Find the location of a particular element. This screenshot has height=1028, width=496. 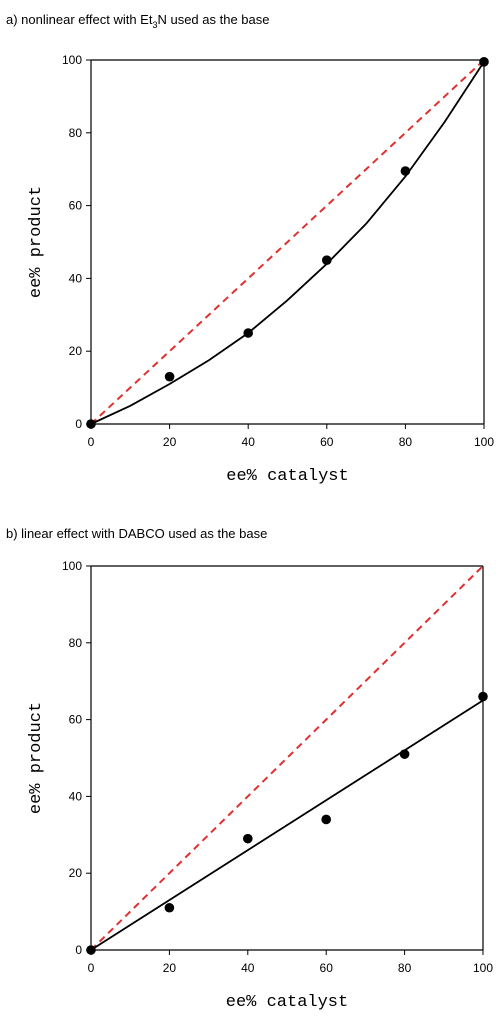

chart-a-x-tick-label: 20 is located at coordinates (170, 442).